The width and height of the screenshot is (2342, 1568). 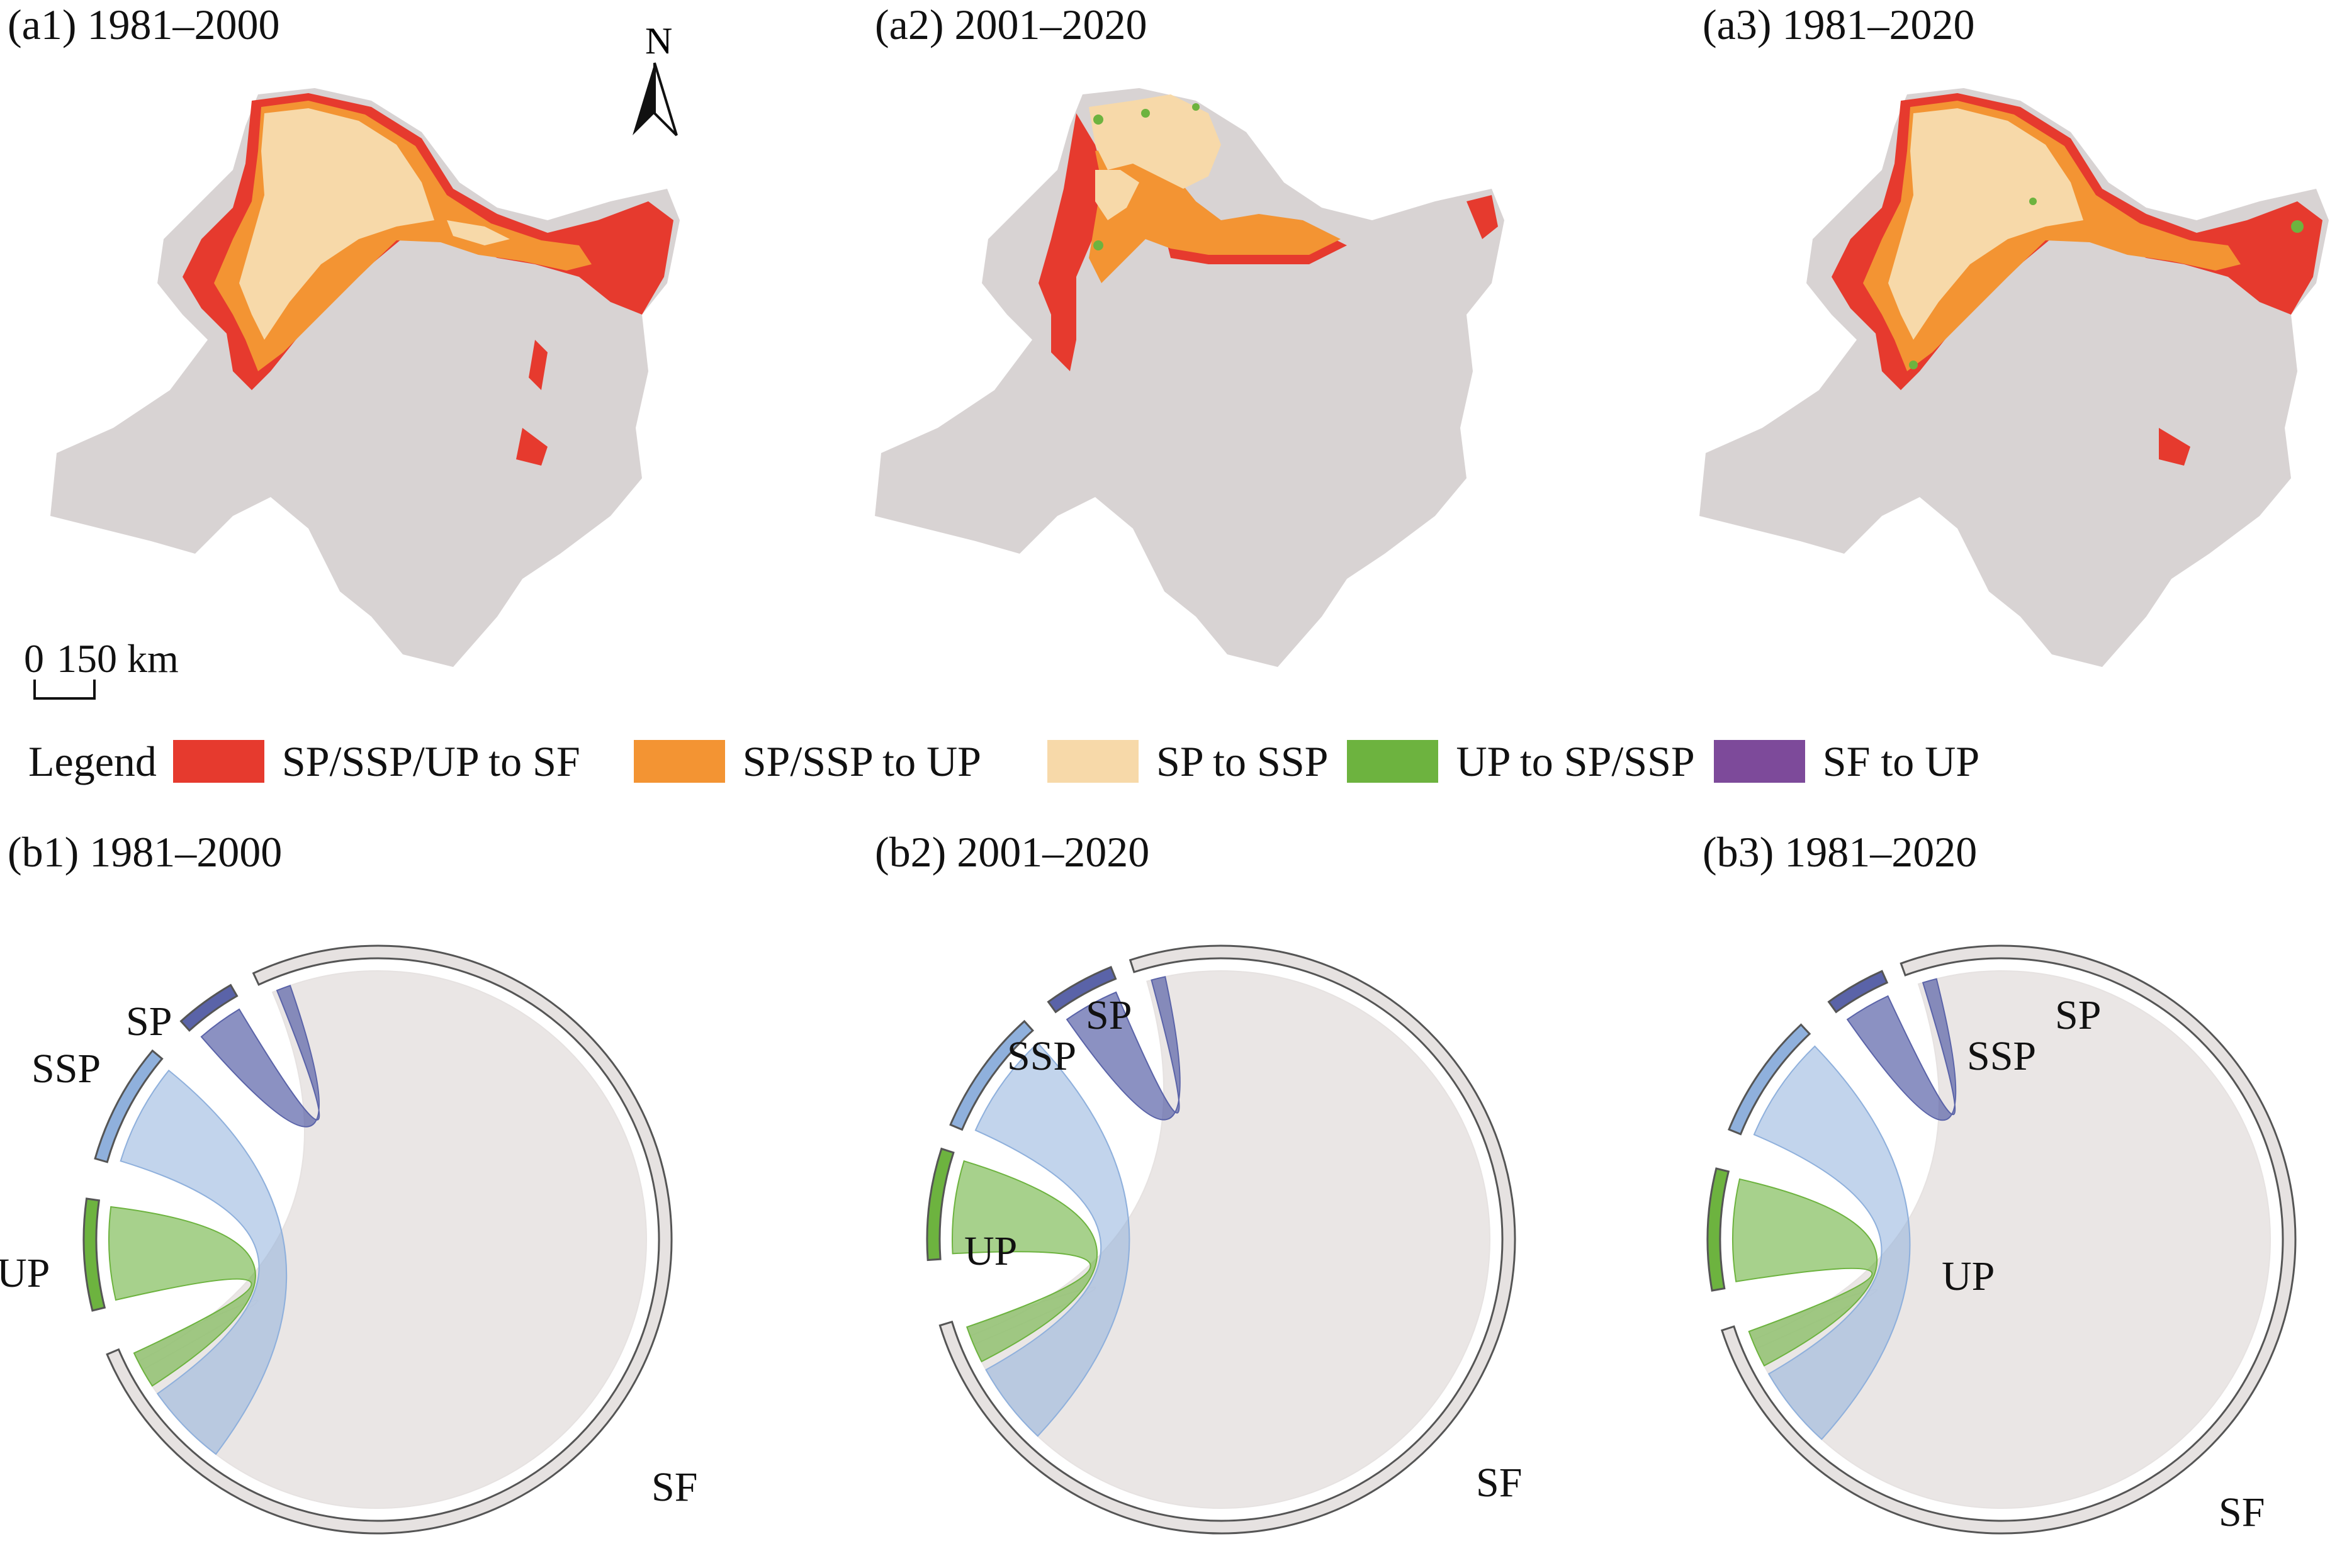 I want to click on chord-b3: SP SSP UP SF, so click(x=2001, y=1239).